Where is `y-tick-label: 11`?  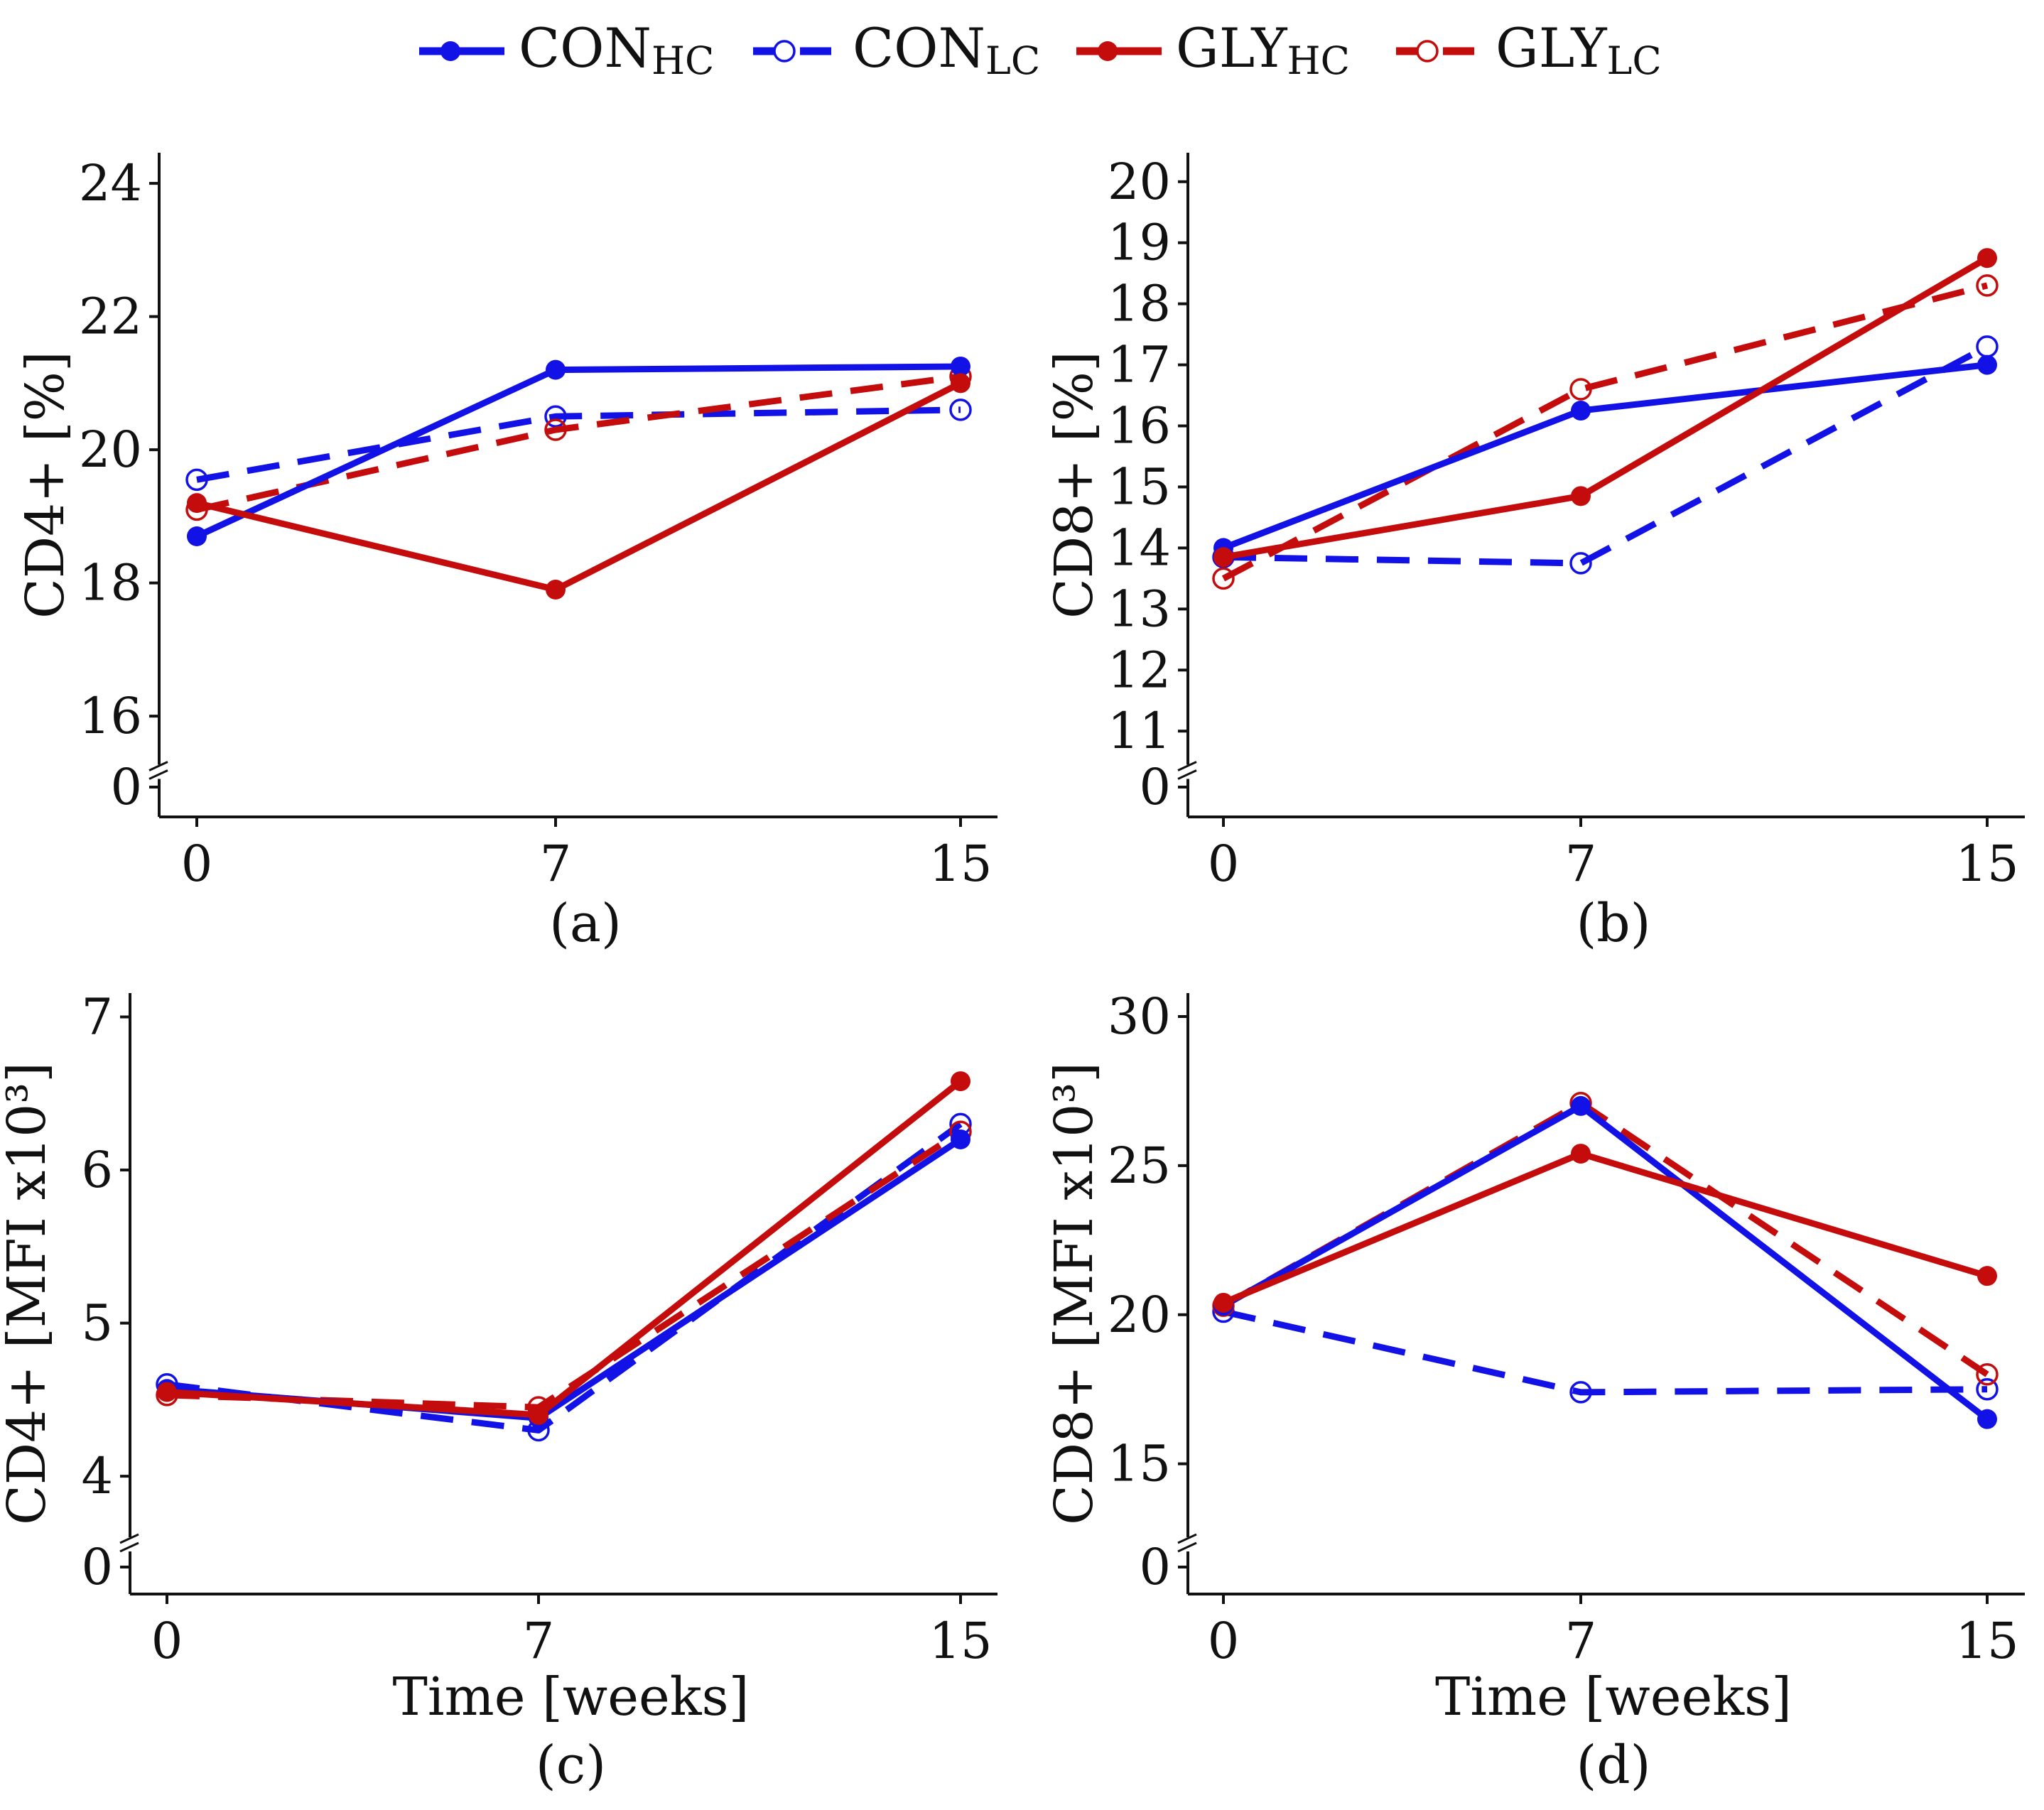
y-tick-label: 11 is located at coordinates (1139, 731).